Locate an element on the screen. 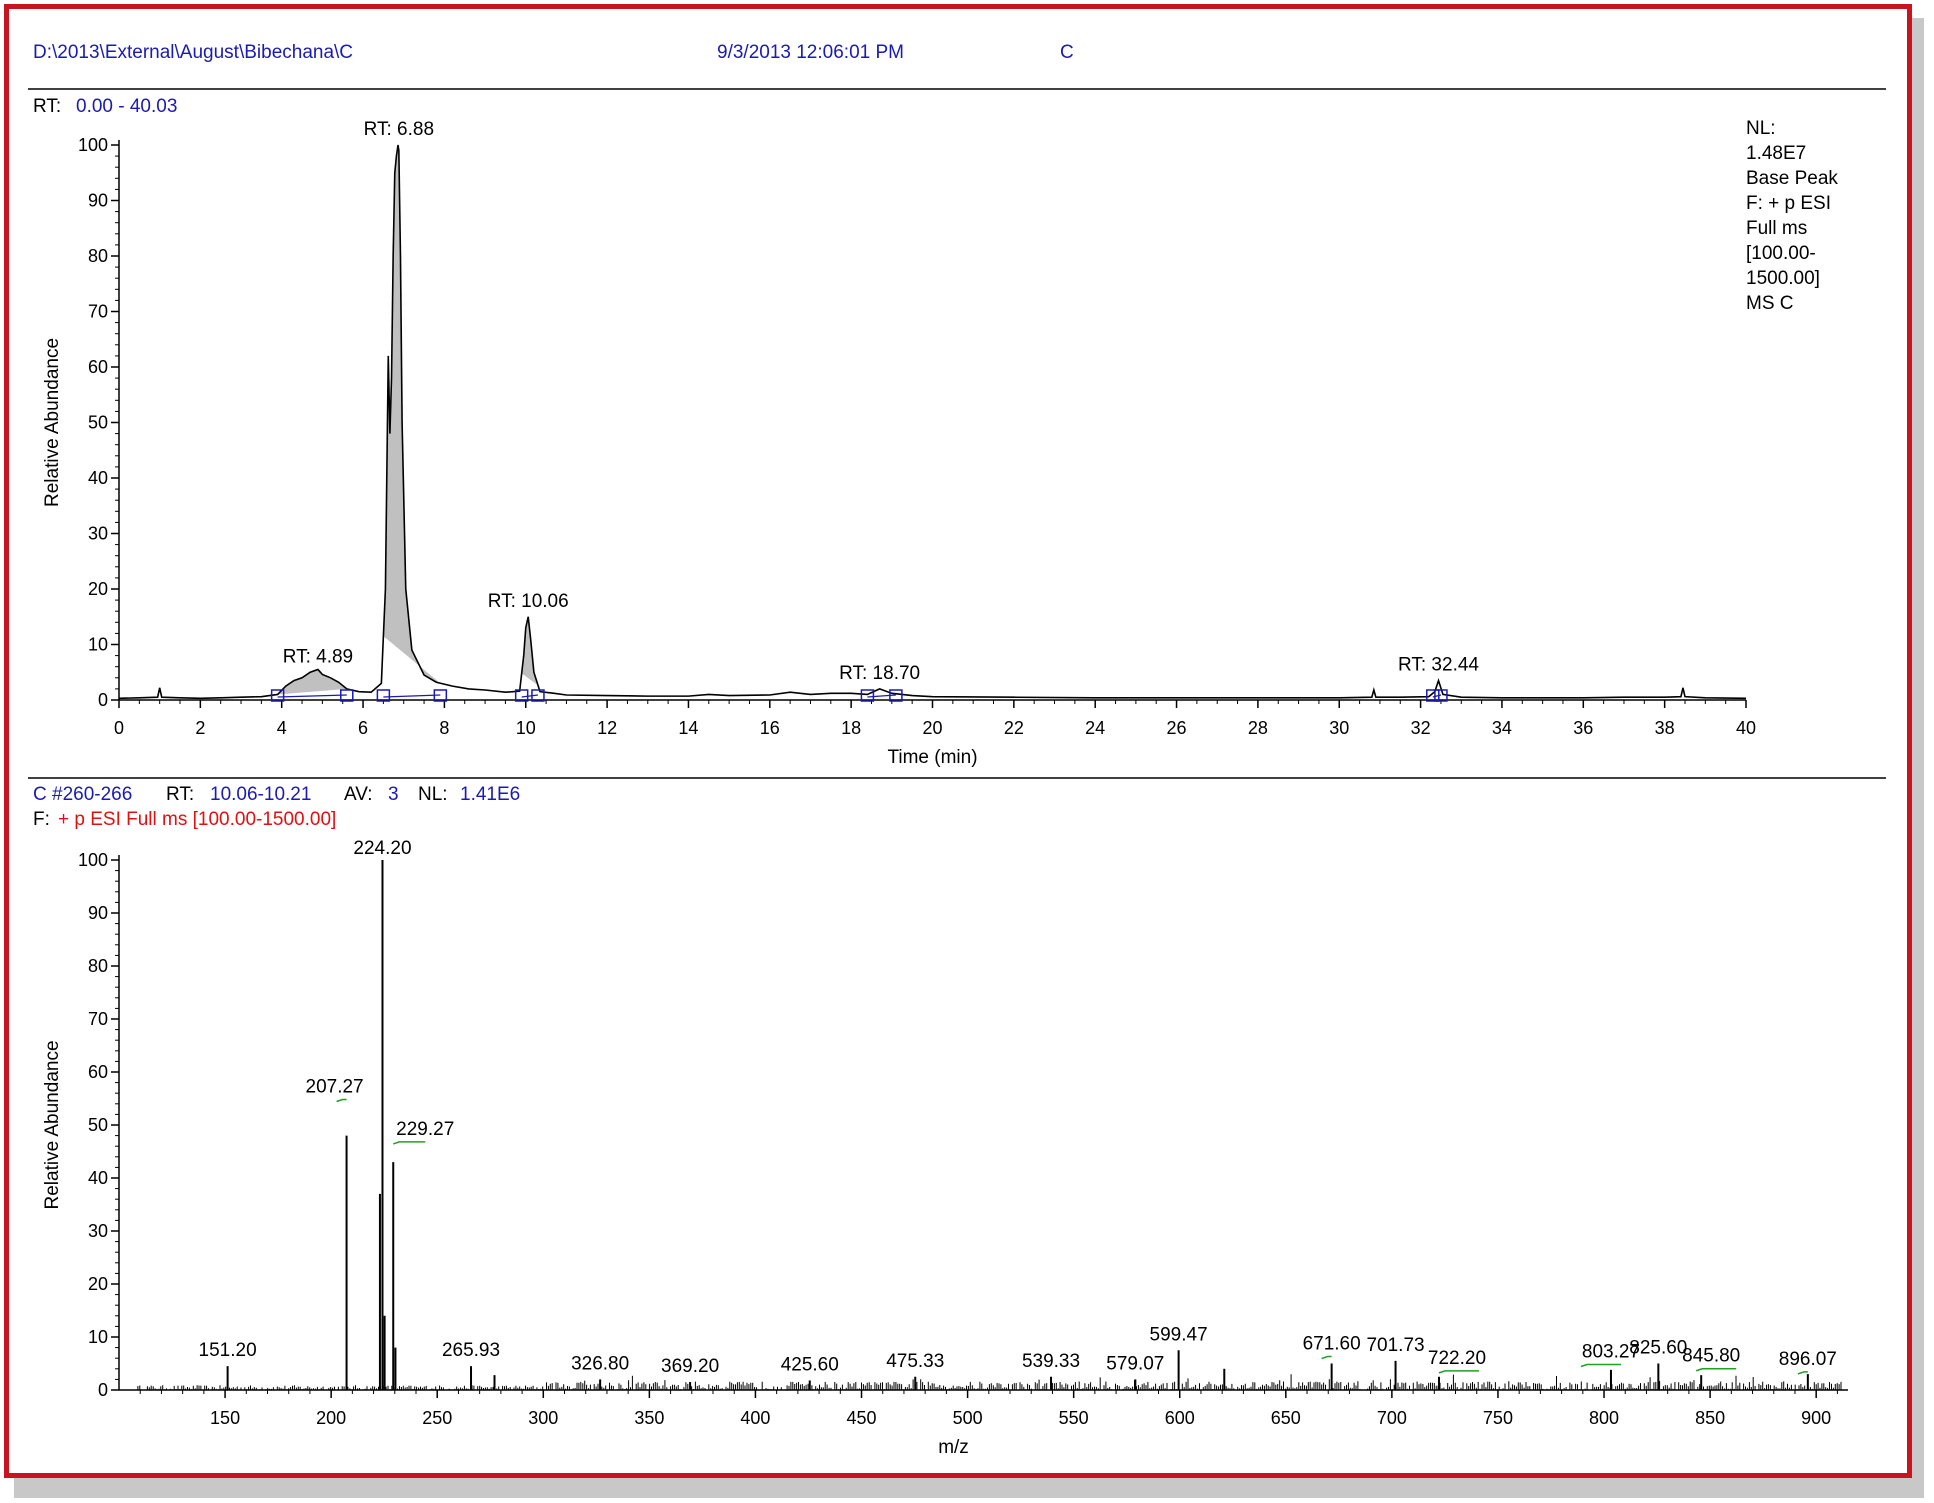  y-tick-label: 40 is located at coordinates (98, 1178).